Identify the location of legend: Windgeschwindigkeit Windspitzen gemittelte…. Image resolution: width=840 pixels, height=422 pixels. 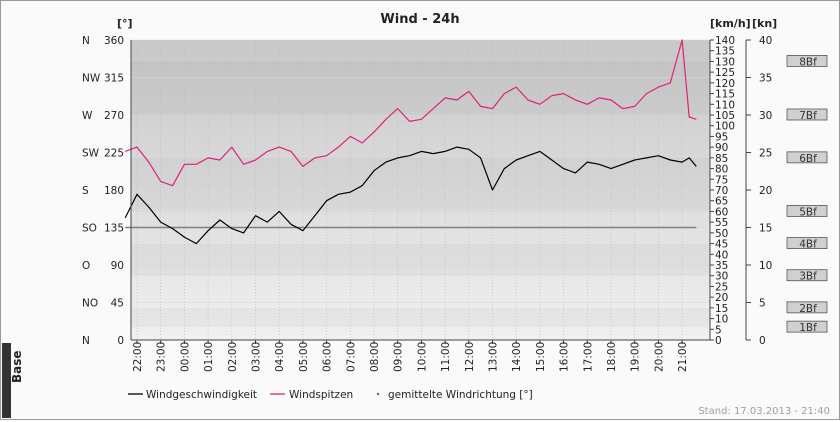
(330, 395).